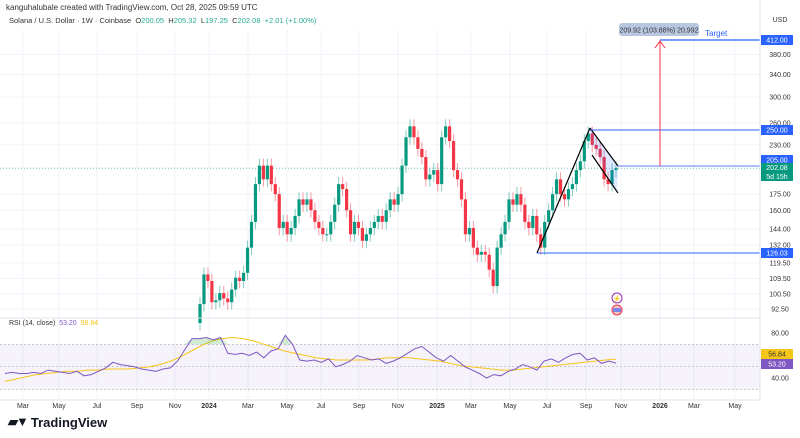  I want to click on us-flag-icon, so click(617, 310).